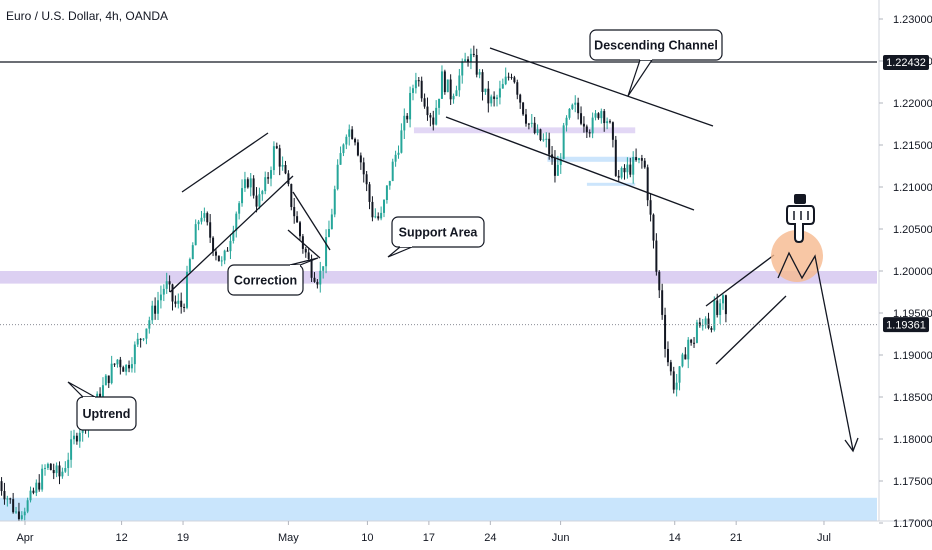  What do you see at coordinates (851, 445) in the screenshot?
I see `projected-path-arrowhead` at bounding box center [851, 445].